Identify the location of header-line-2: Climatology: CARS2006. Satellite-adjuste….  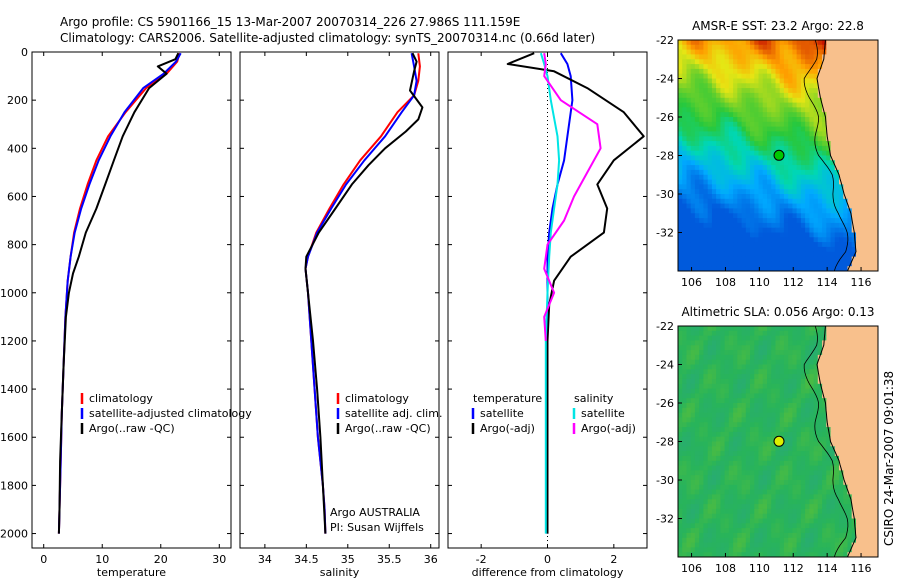
(327, 38).